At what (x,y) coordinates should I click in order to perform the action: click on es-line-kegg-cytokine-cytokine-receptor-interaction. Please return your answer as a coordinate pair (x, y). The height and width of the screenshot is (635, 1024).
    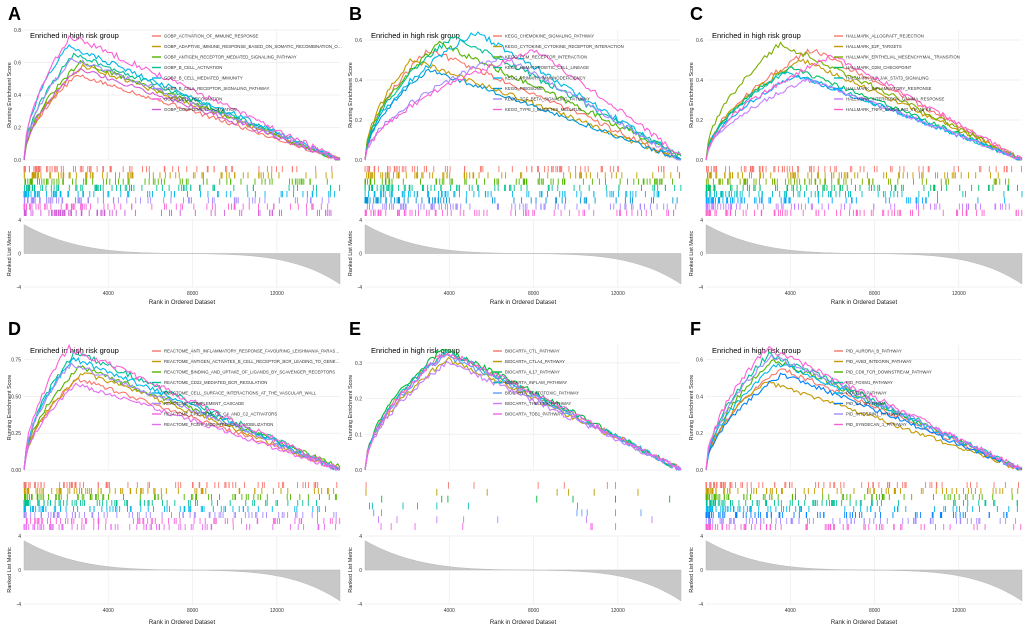
    Looking at the image, I should click on (522, 109).